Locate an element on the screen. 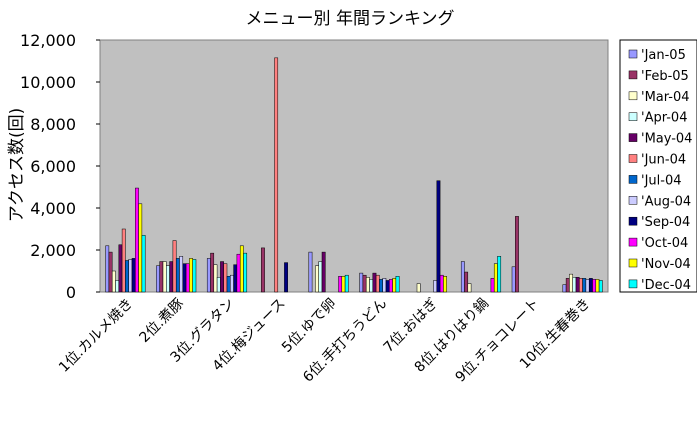  legend-label: 'Jun-04 is located at coordinates (663, 160).